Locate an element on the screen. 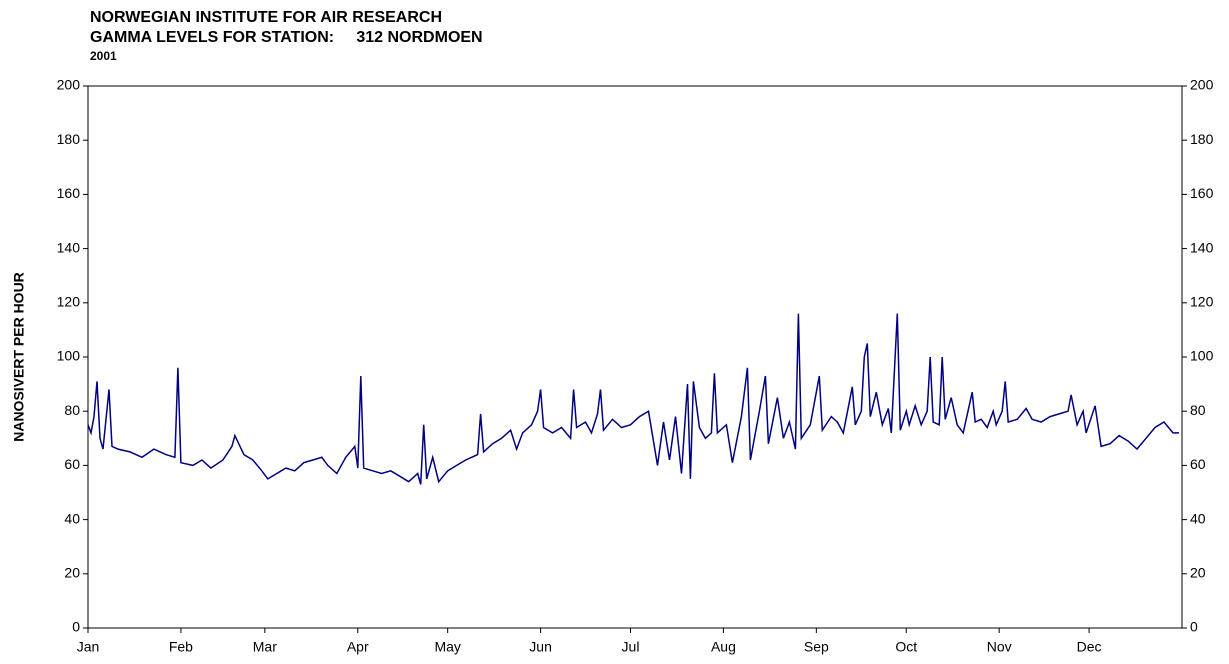 This screenshot has height=664, width=1229. y2-tick-label: 200 is located at coordinates (1202, 85).